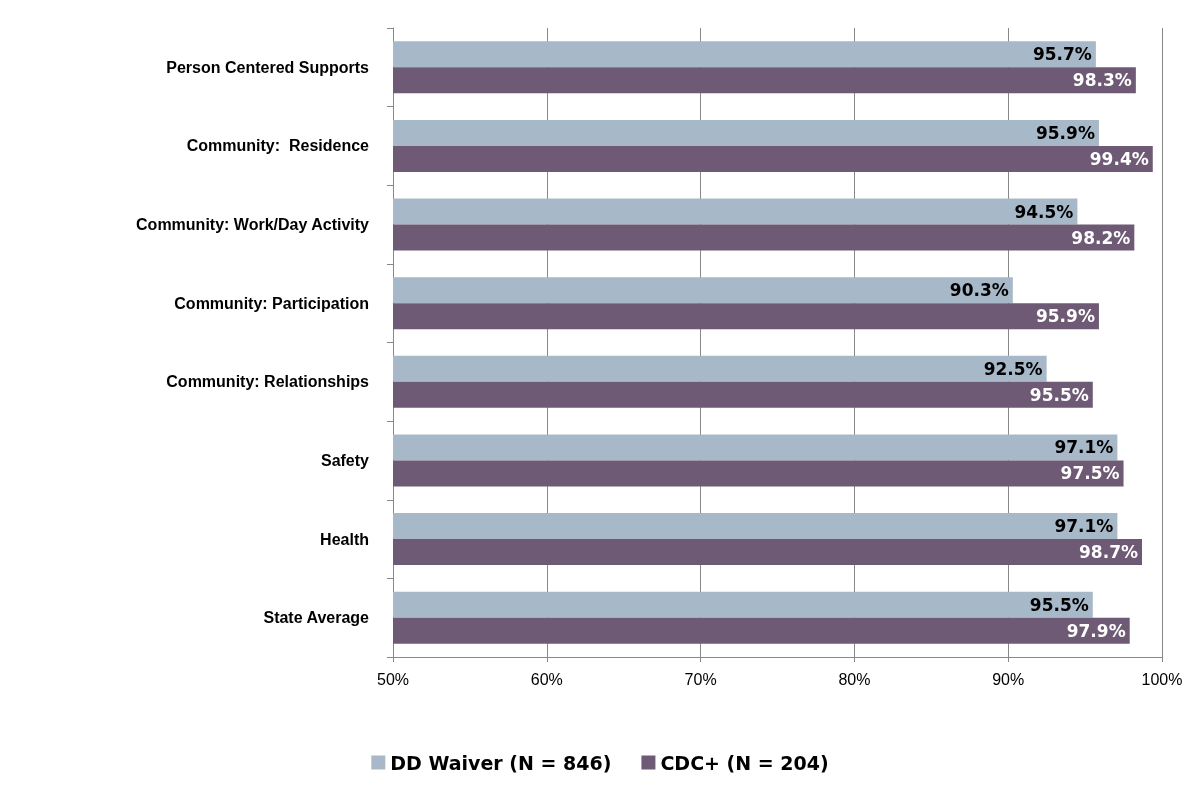  Describe the element at coordinates (1008, 679) in the screenshot. I see `x-tick-label: 90%` at that location.